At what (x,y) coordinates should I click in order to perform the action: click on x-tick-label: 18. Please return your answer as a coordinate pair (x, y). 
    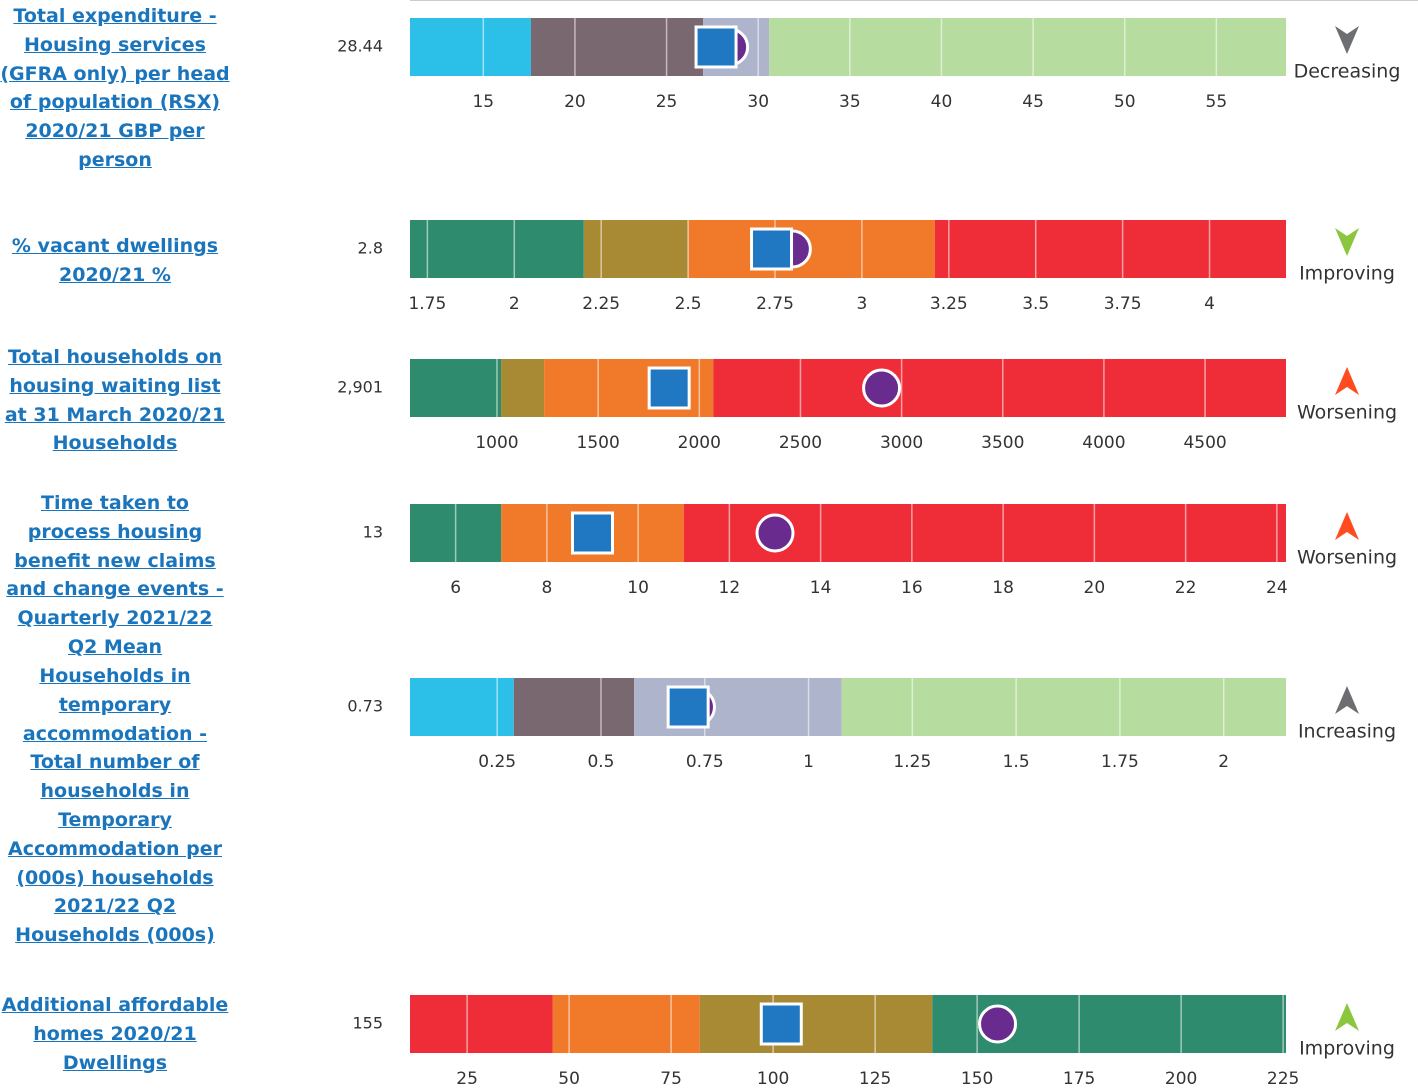
    Looking at the image, I should click on (1003, 588).